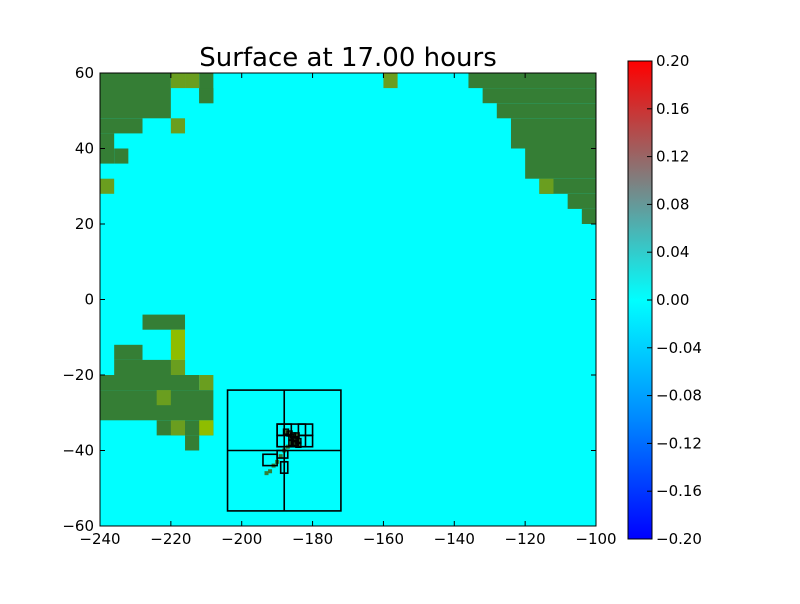 The width and height of the screenshot is (800, 604). What do you see at coordinates (84, 224) in the screenshot?
I see `y-tick-label: 20` at bounding box center [84, 224].